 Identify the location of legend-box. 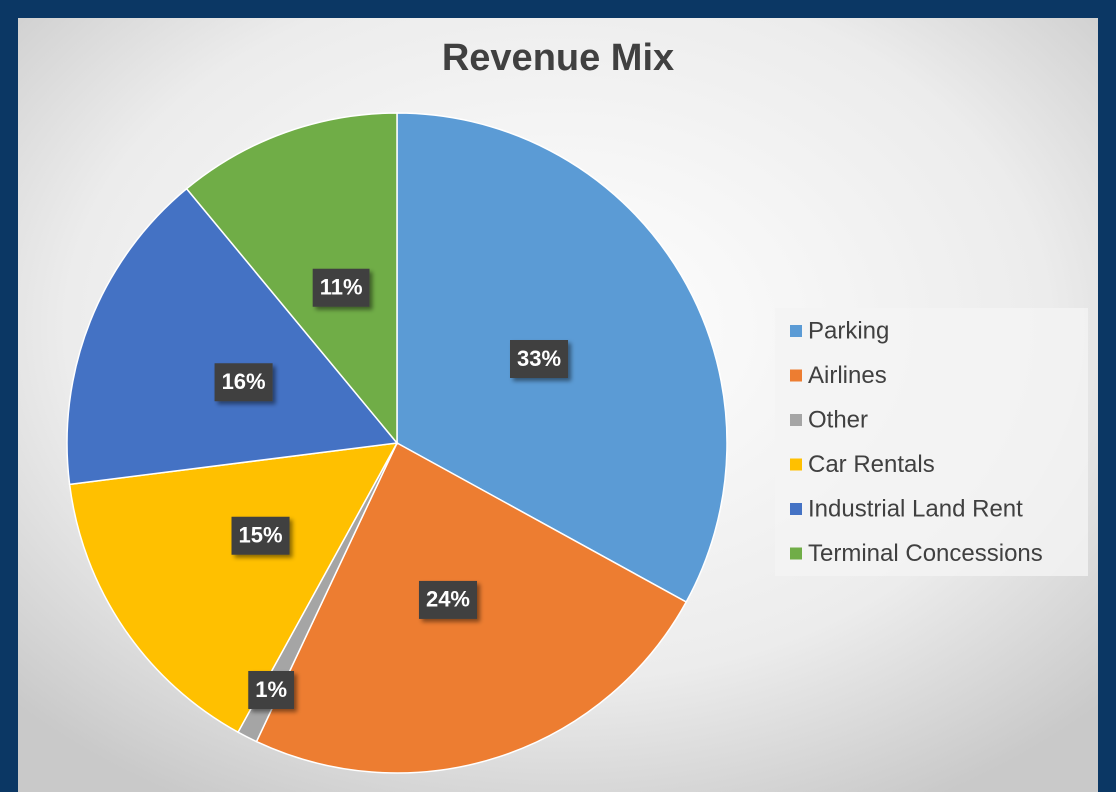
(931, 442).